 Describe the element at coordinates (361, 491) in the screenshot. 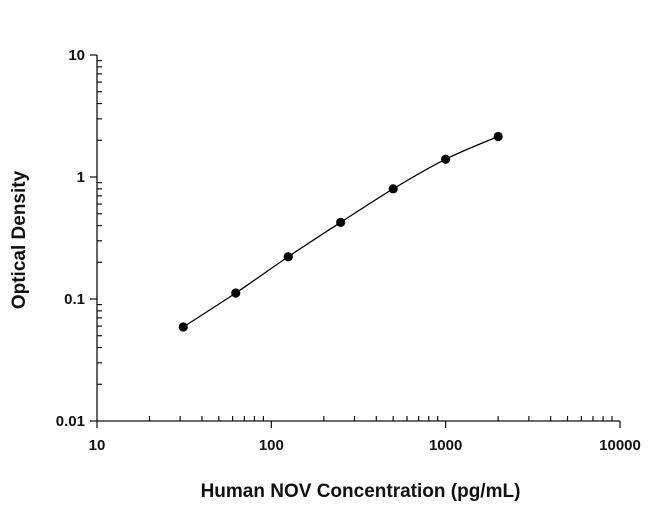

I see `x-axis-title: Human NOV Concentration (pg/mL)` at that location.